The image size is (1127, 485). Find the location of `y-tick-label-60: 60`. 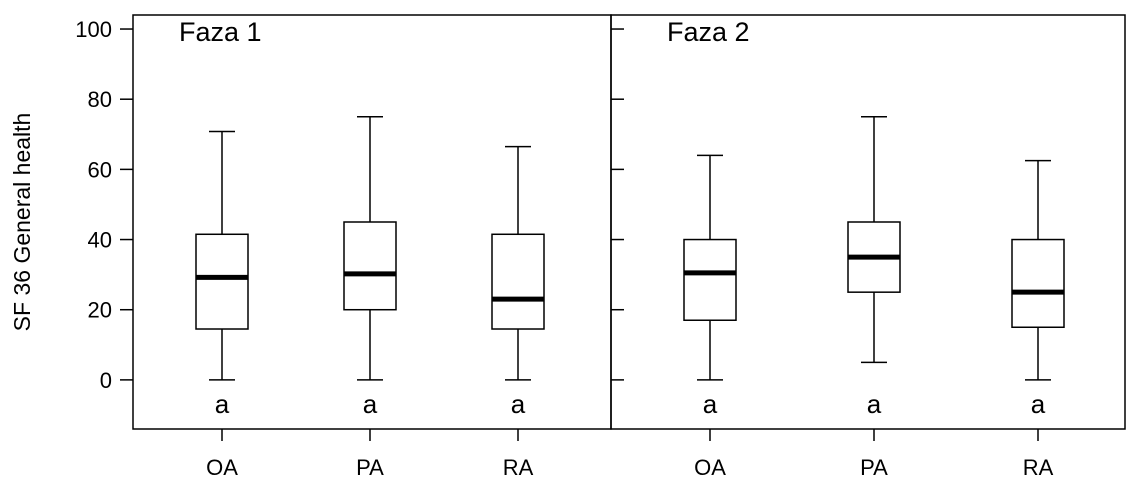

y-tick-label-60: 60 is located at coordinates (100, 169).